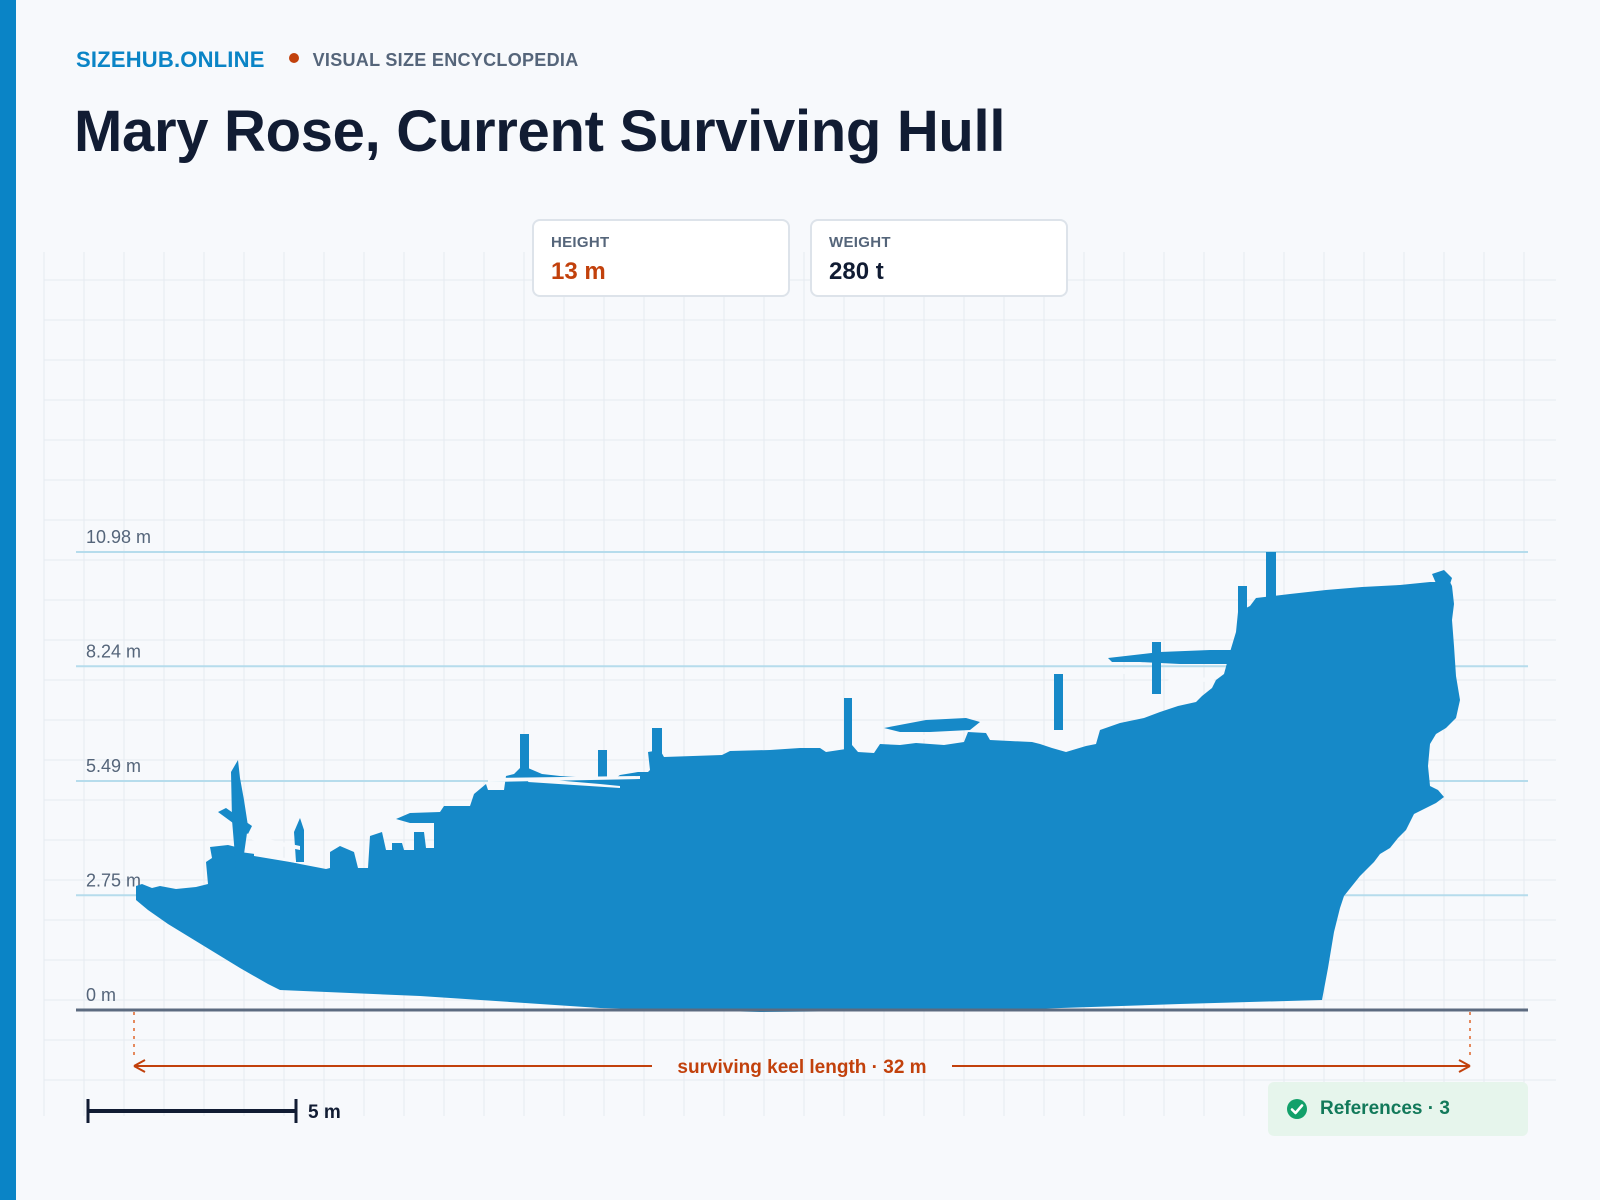 The image size is (1600, 1200). I want to click on weight-stat-card: WEIGHT 280 t, so click(939, 258).